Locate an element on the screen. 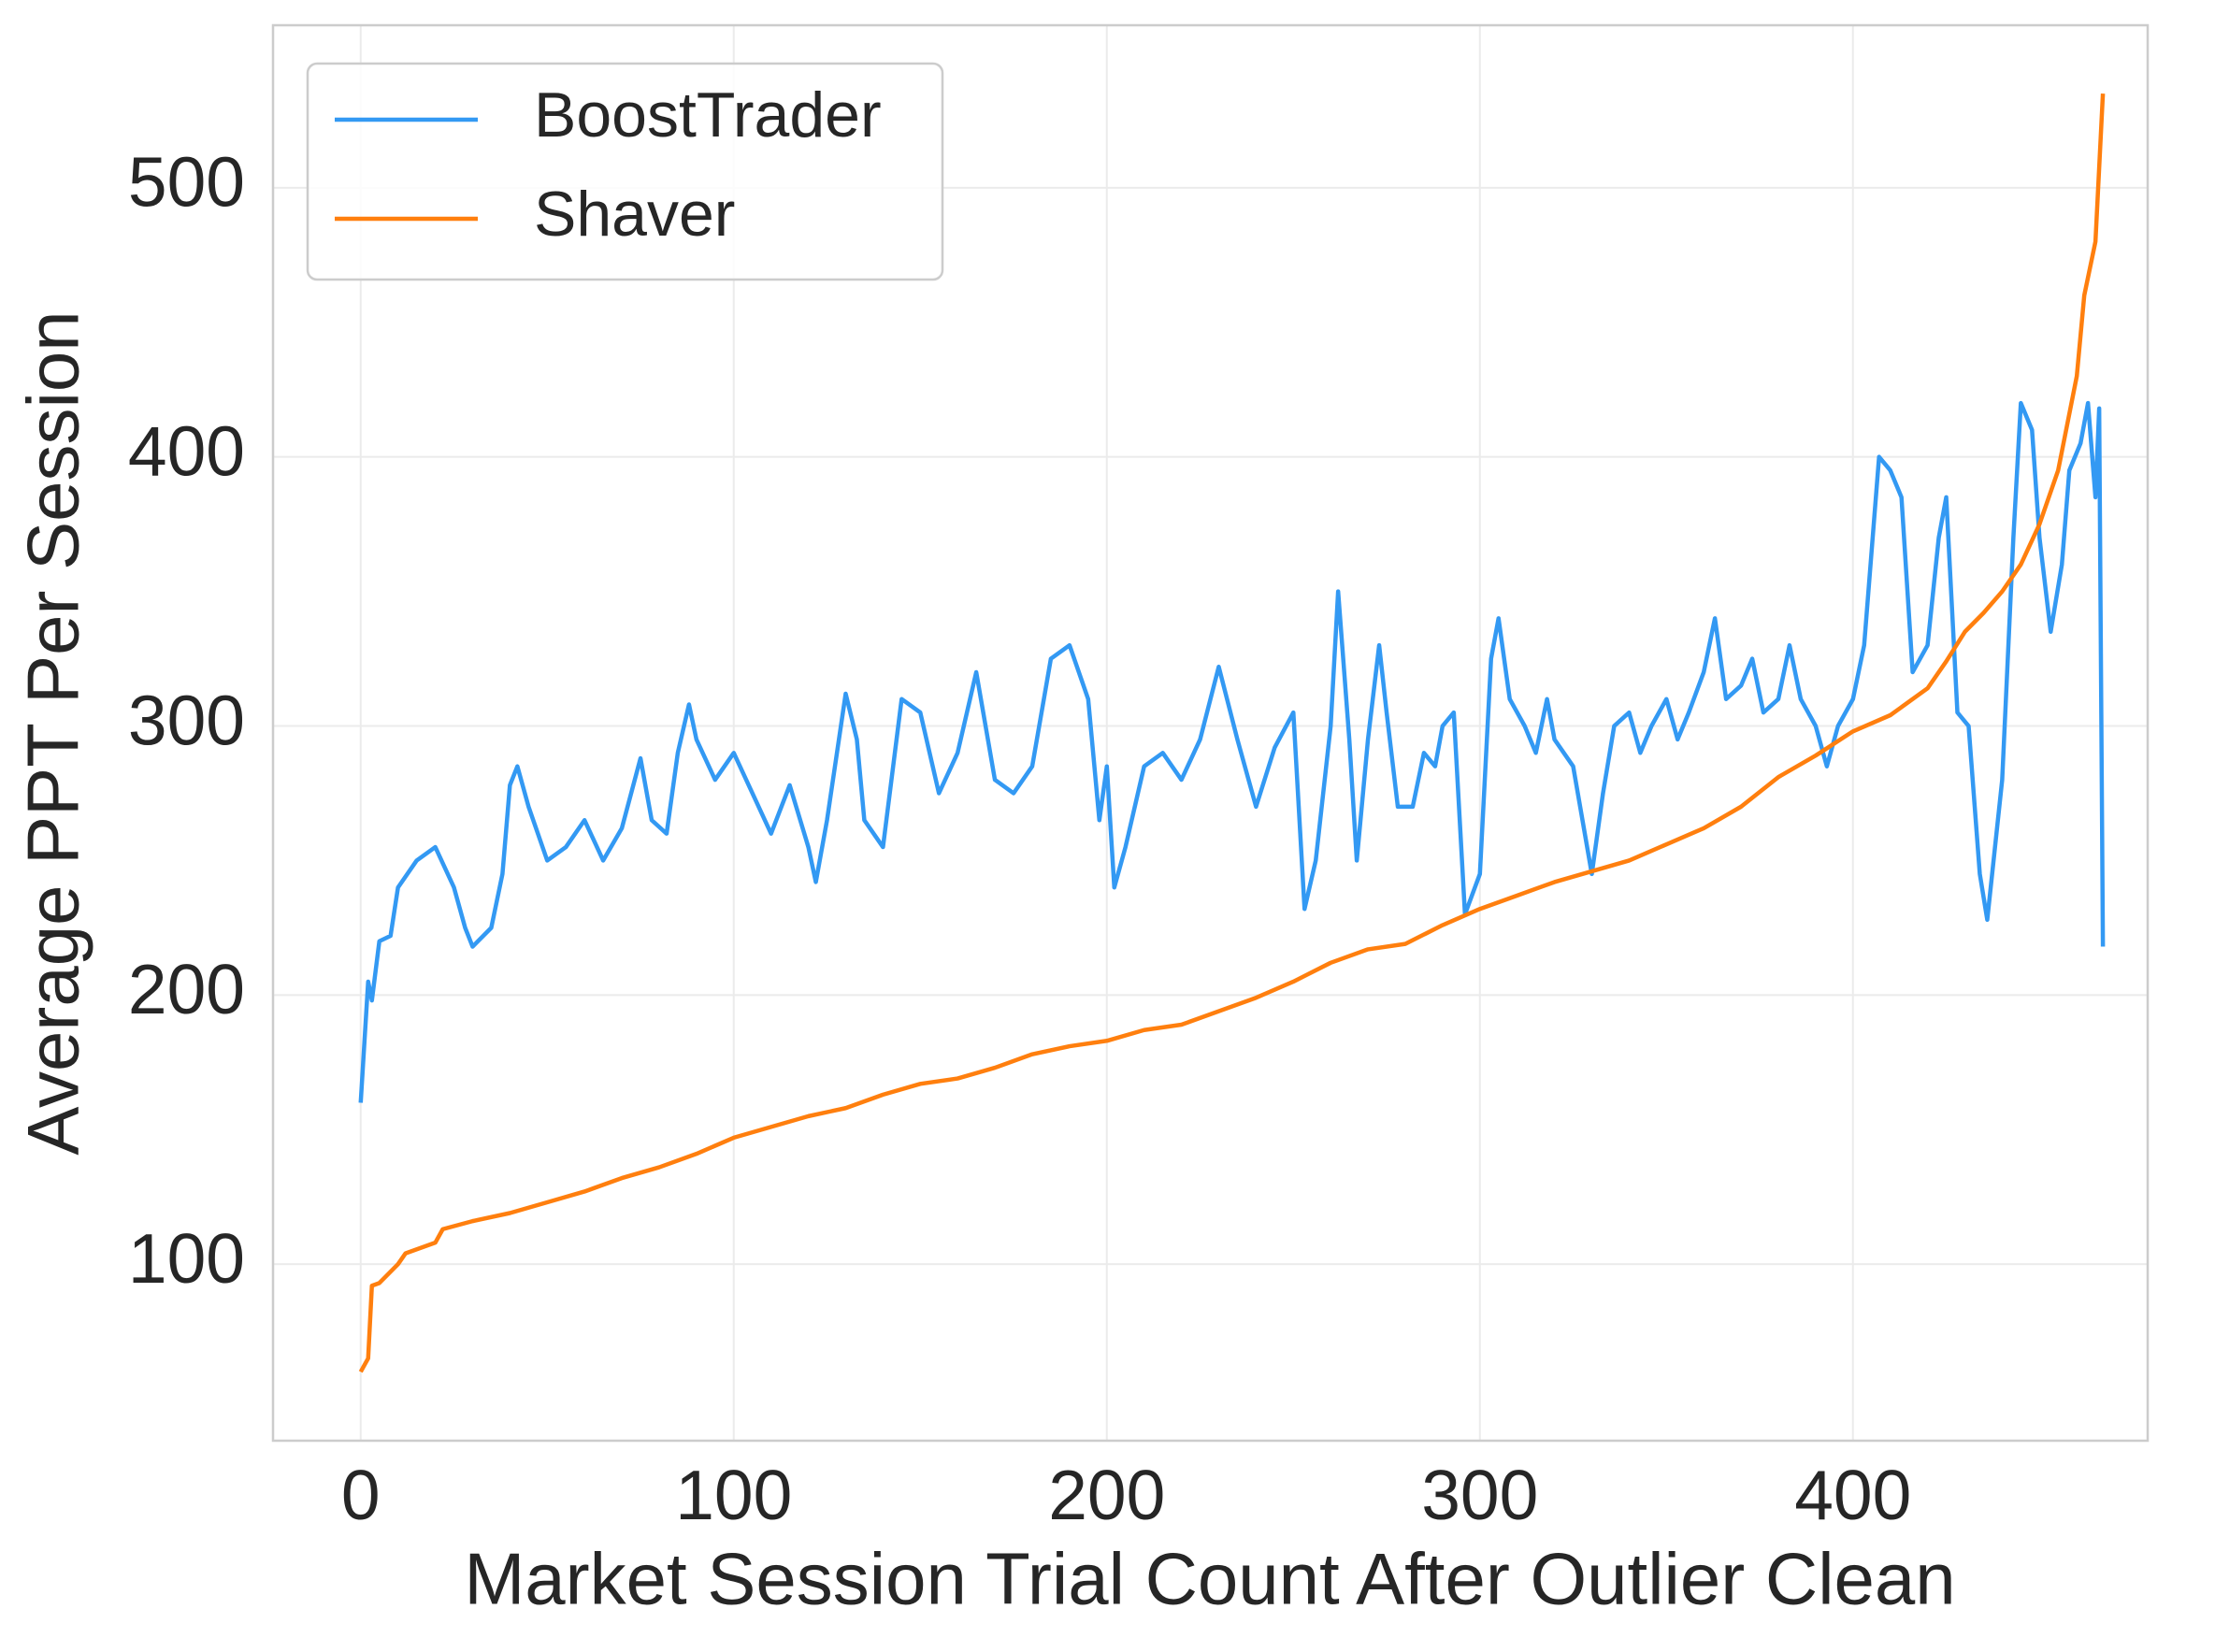 The height and width of the screenshot is (1652, 2215). x-tick-label: 300 is located at coordinates (1479, 1495).